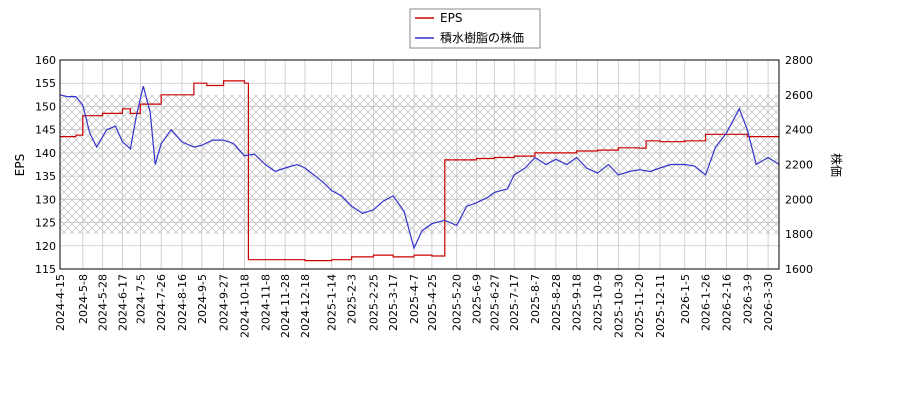  I want to click on x-tick-label: 2025-2-3, so click(352, 299).